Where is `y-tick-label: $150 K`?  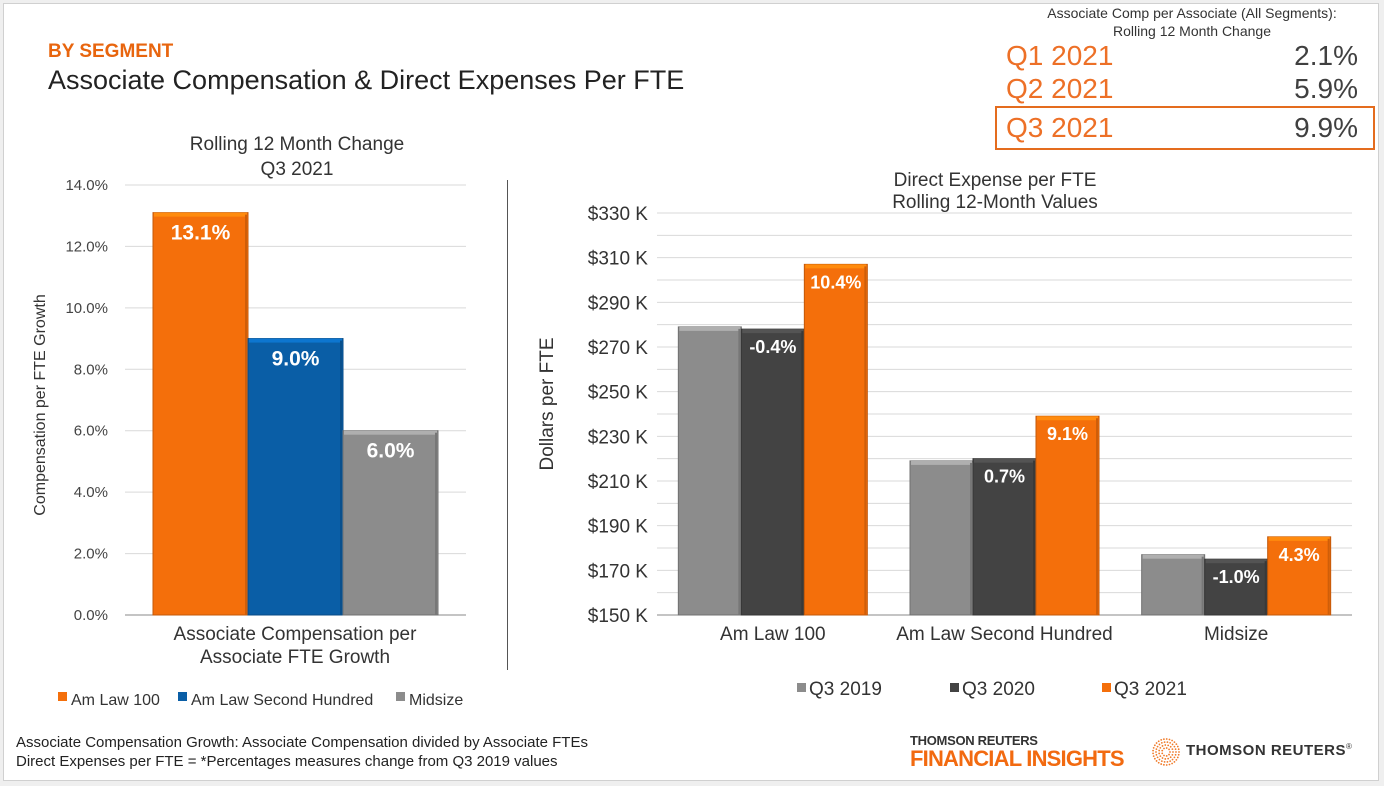 y-tick-label: $150 K is located at coordinates (618, 616).